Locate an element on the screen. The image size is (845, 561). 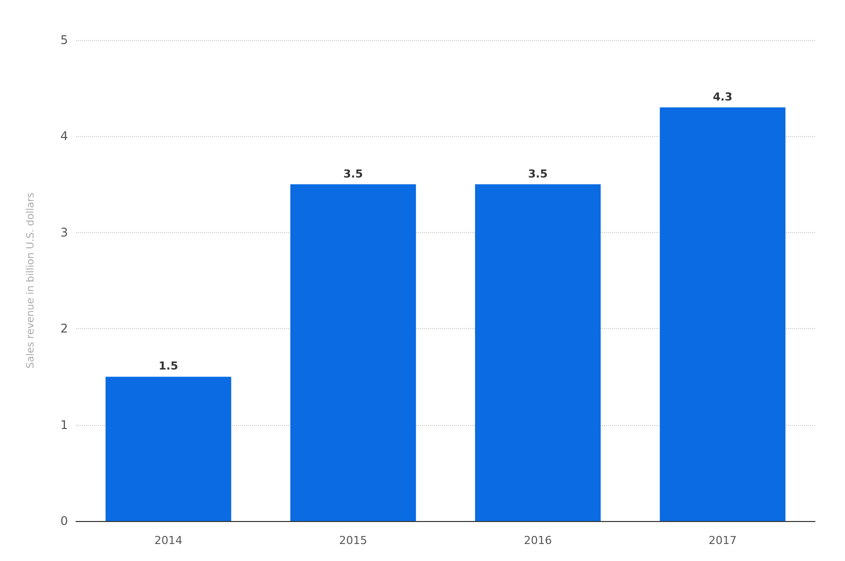
y-tick-label: 4 is located at coordinates (64, 136).